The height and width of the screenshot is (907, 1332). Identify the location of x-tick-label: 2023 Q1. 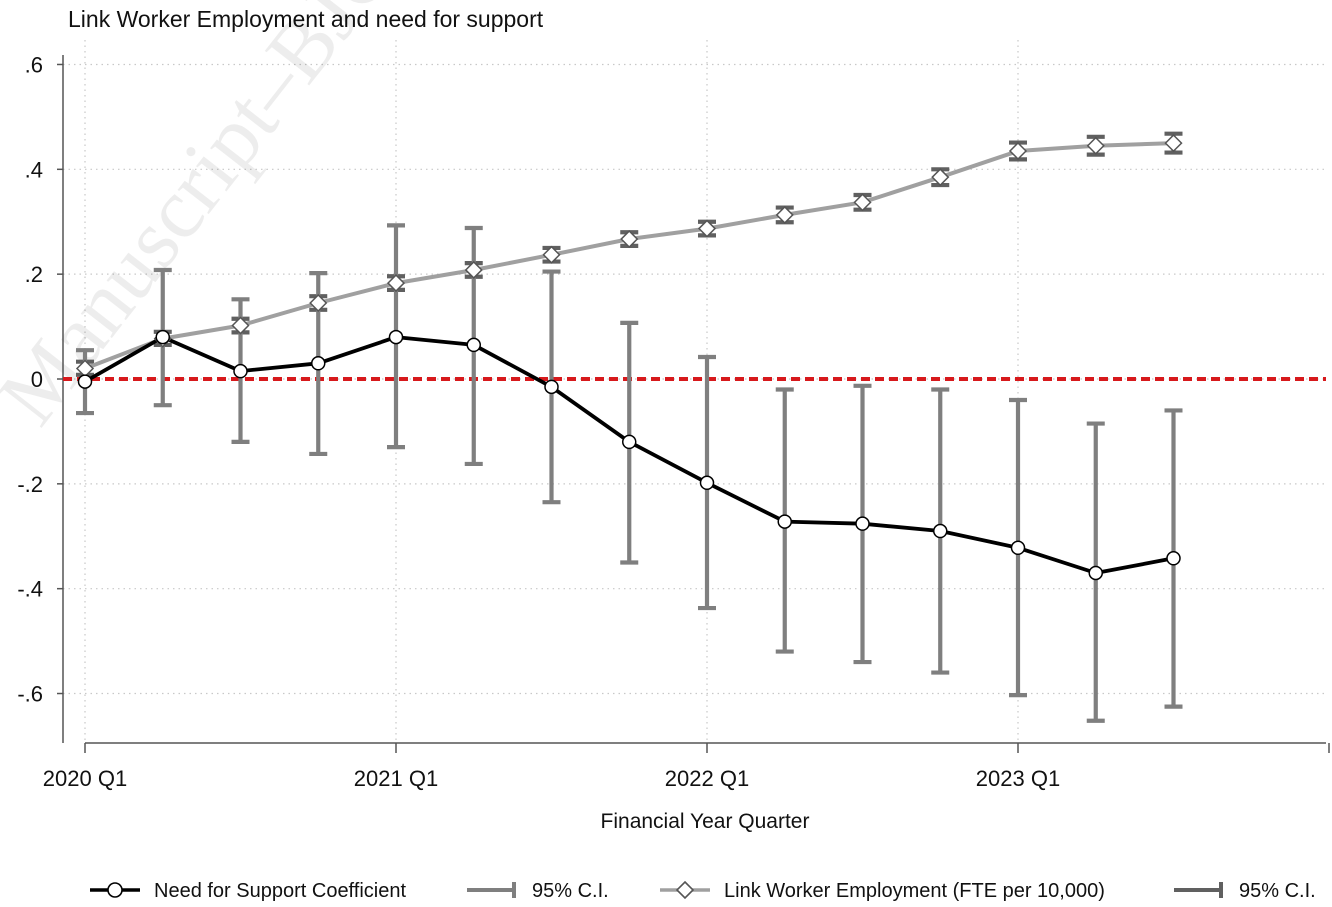
(1018, 778).